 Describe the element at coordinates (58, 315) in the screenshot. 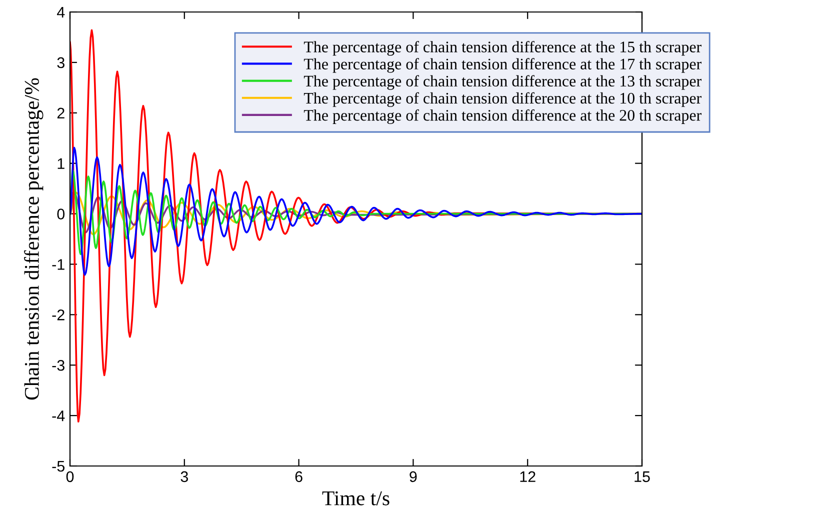

I see `y-tick-label: -2` at that location.